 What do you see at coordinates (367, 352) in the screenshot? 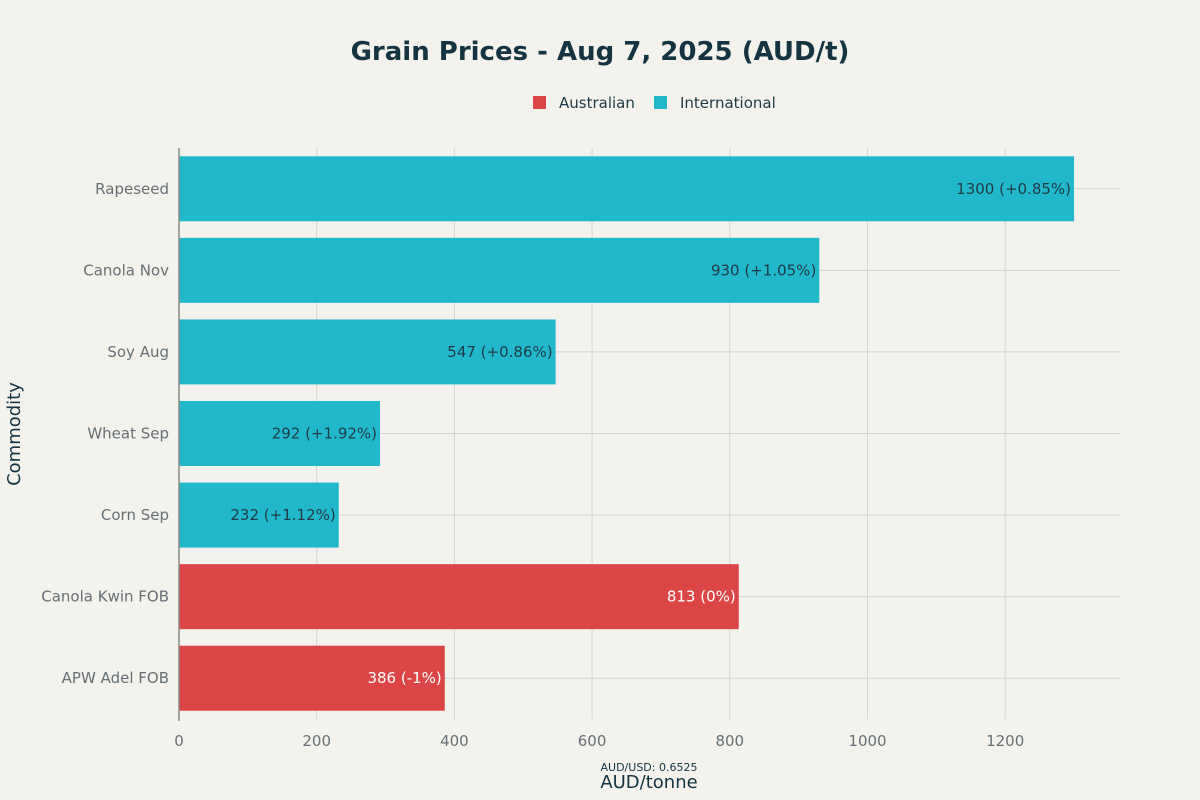
I see `bar-soy-aug` at bounding box center [367, 352].